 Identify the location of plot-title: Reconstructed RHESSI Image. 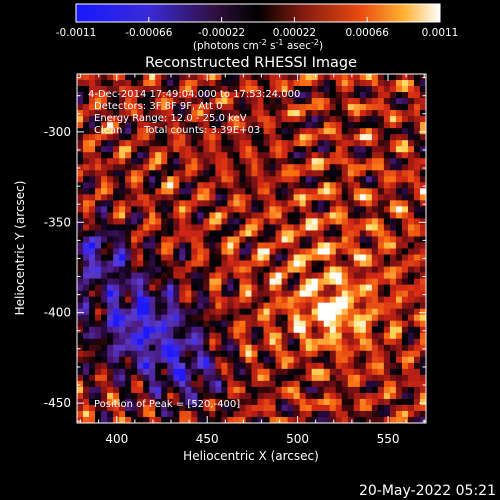
(251, 63).